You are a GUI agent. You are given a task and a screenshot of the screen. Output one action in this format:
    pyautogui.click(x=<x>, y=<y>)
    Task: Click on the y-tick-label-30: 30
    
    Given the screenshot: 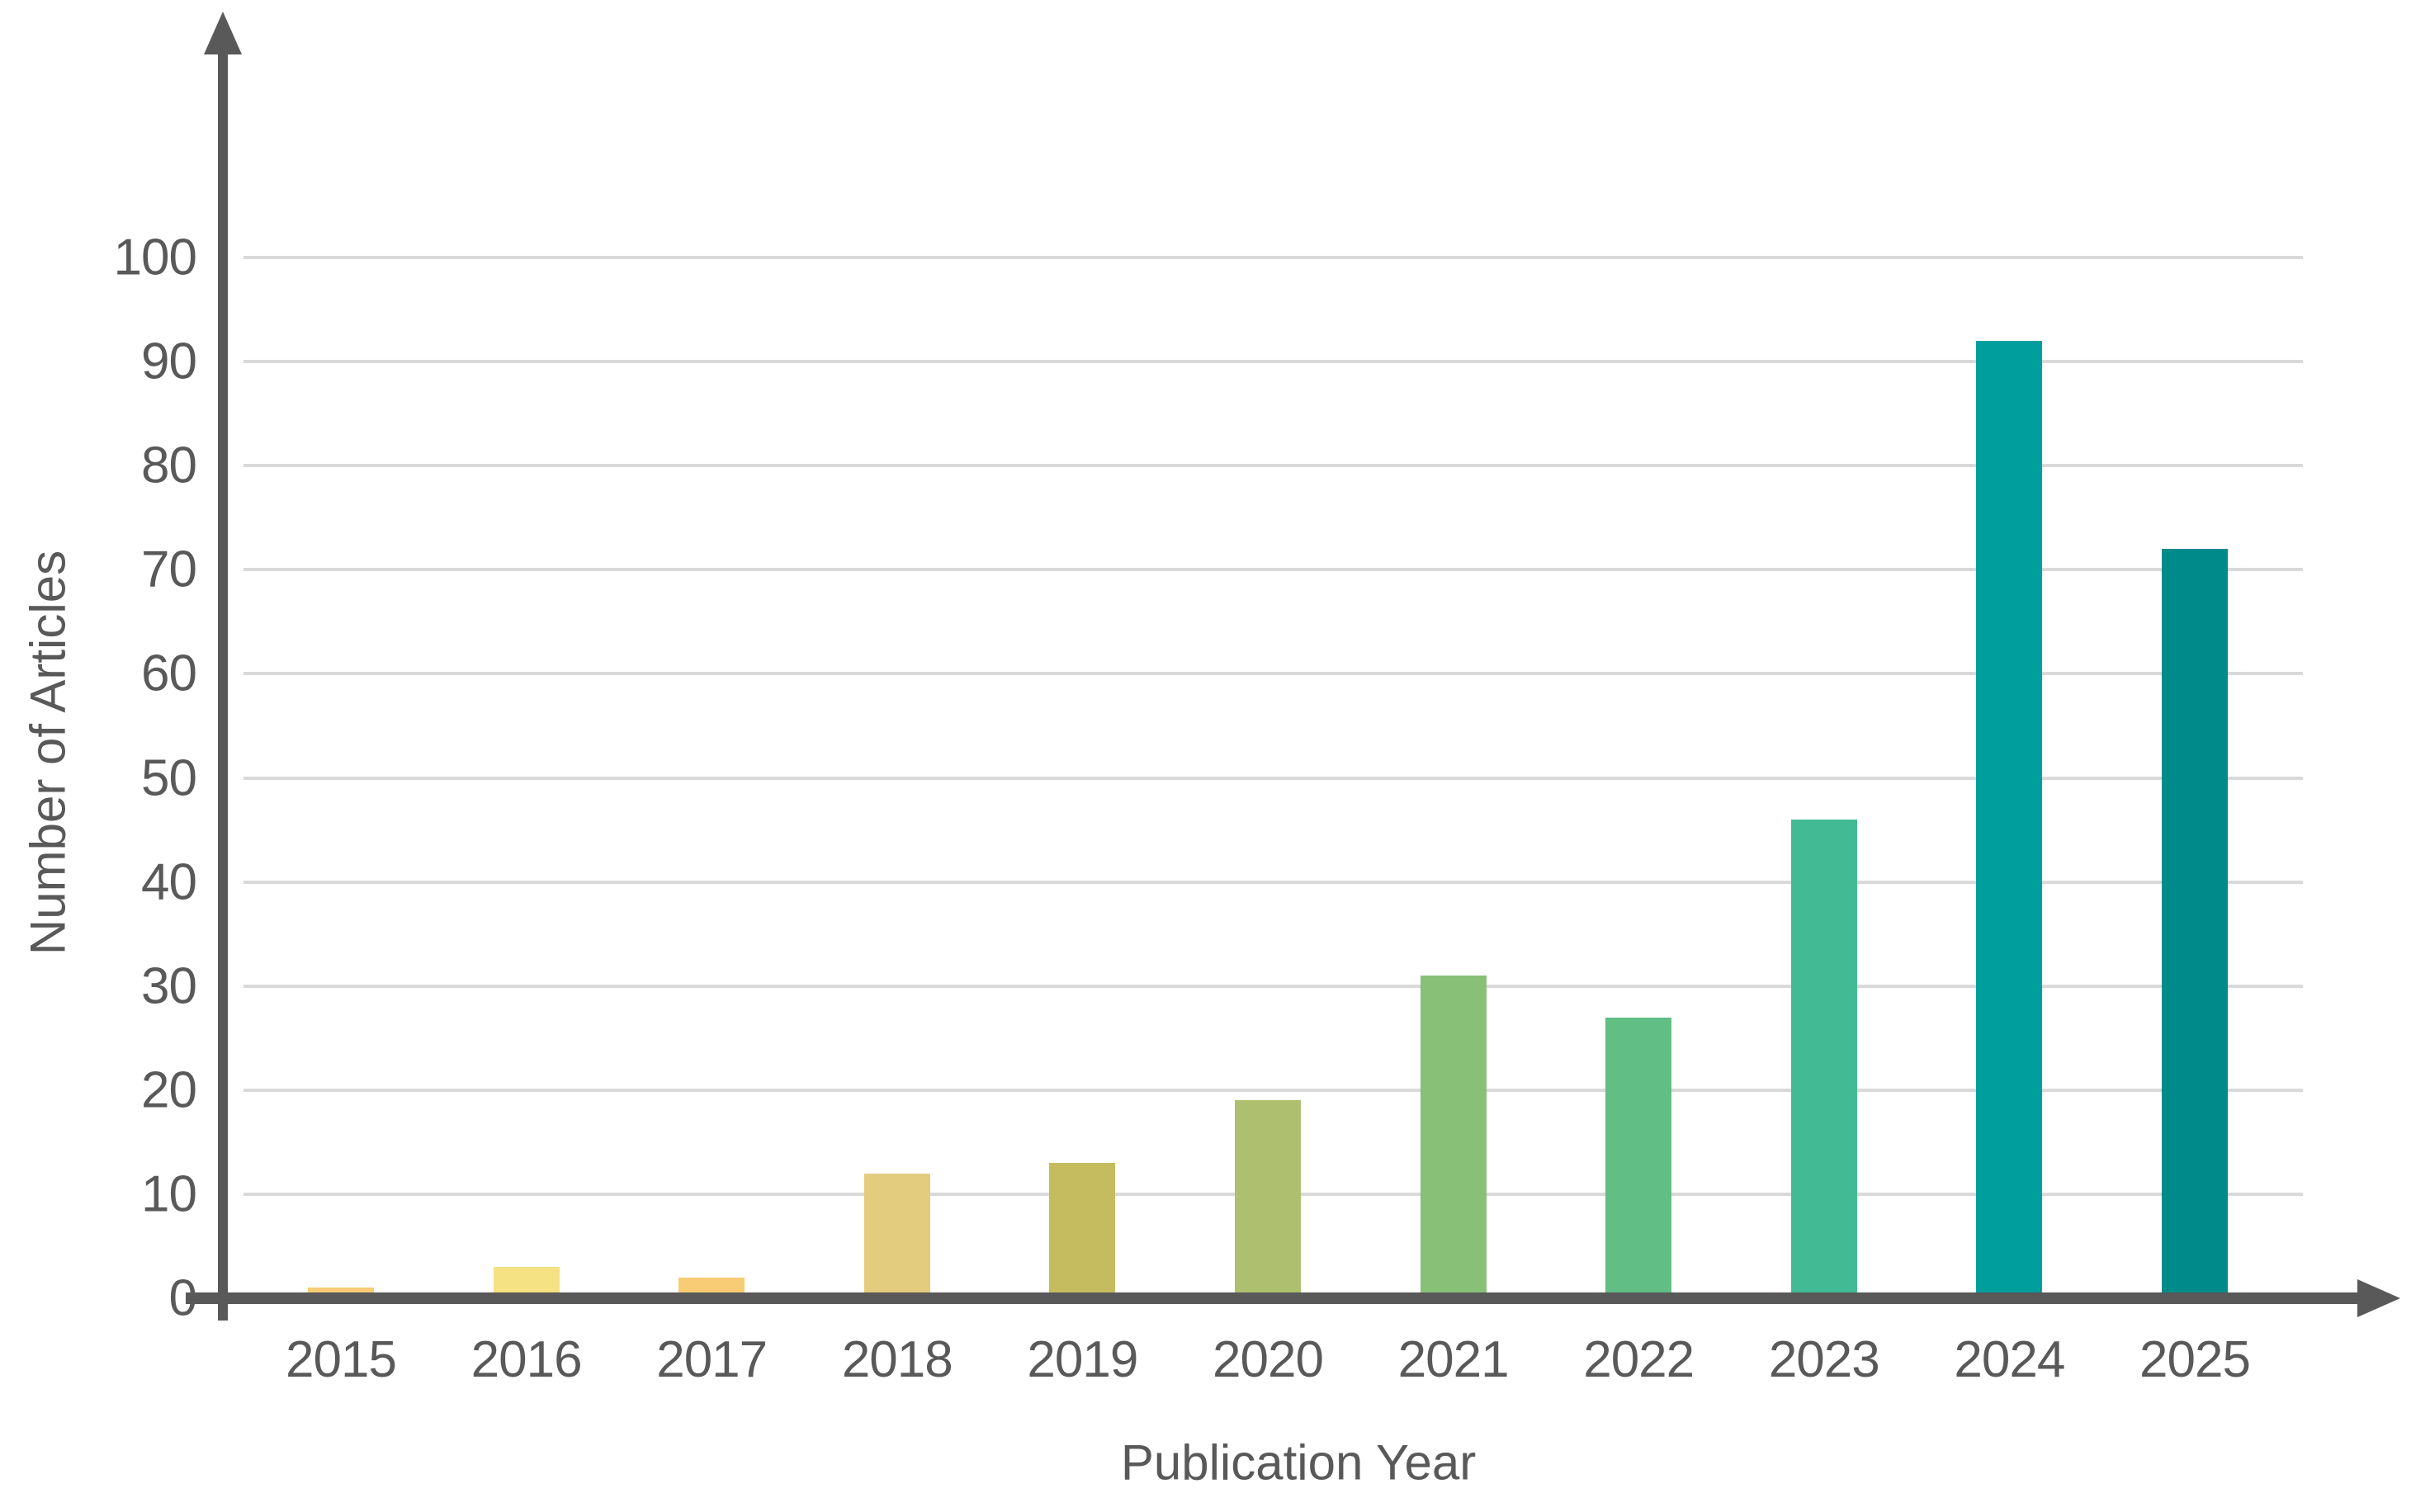 What is the action you would take?
    pyautogui.click(x=169, y=986)
    